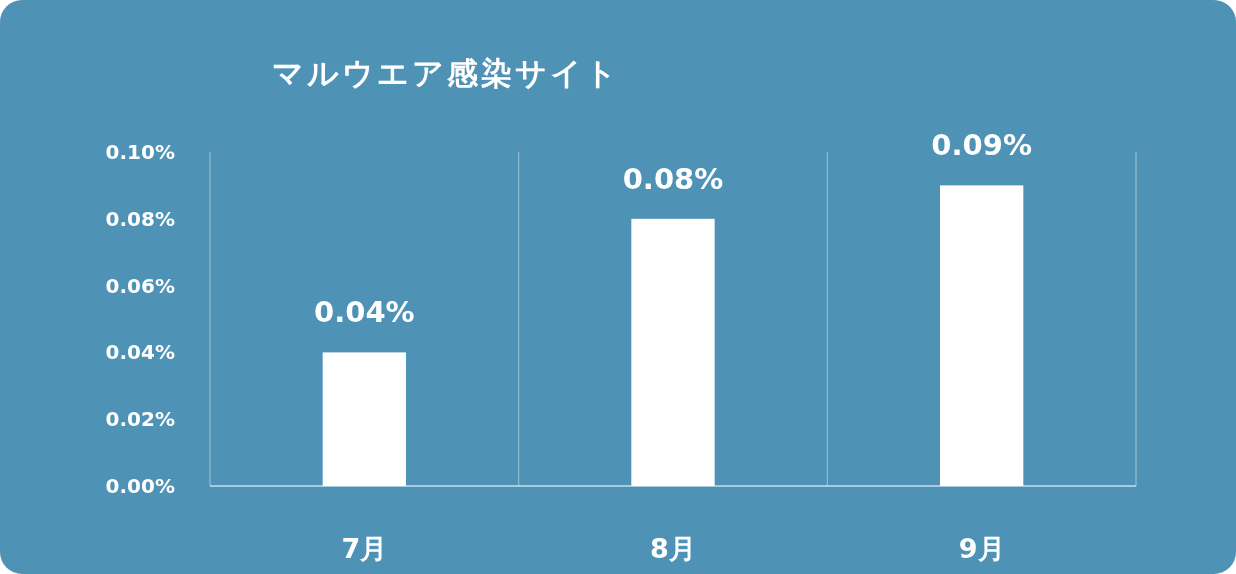 The width and height of the screenshot is (1236, 574). Describe the element at coordinates (673, 178) in the screenshot. I see `data-label: 0.08%` at that location.